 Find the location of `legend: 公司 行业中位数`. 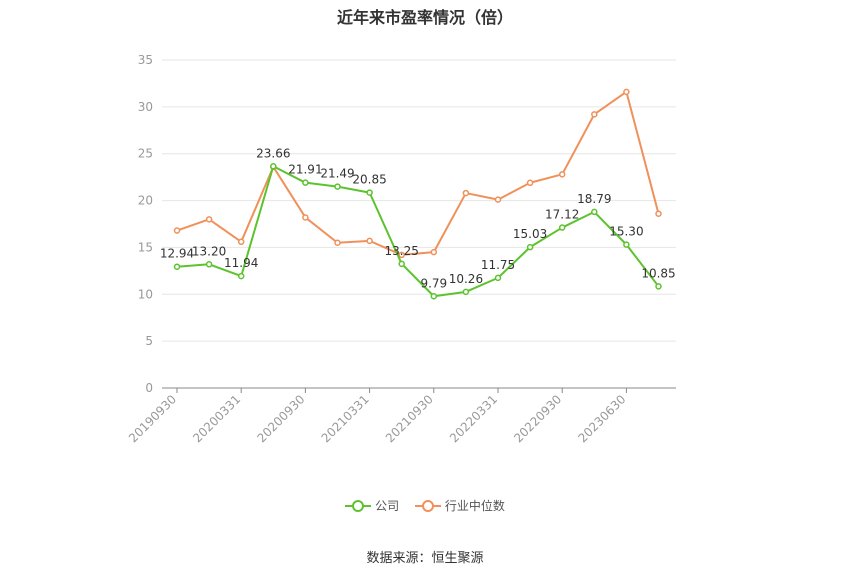

legend: 公司 行业中位数 is located at coordinates (425, 506).